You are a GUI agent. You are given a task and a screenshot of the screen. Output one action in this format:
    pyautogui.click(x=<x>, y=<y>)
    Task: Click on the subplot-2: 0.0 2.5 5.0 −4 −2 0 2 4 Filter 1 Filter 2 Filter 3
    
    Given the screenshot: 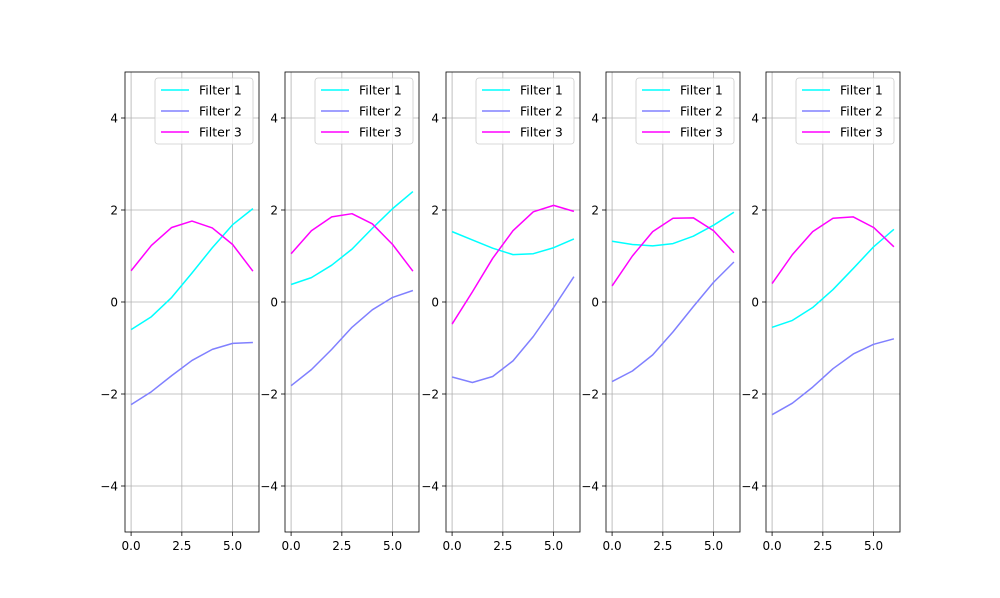 What is the action you would take?
    pyautogui.click(x=340, y=312)
    